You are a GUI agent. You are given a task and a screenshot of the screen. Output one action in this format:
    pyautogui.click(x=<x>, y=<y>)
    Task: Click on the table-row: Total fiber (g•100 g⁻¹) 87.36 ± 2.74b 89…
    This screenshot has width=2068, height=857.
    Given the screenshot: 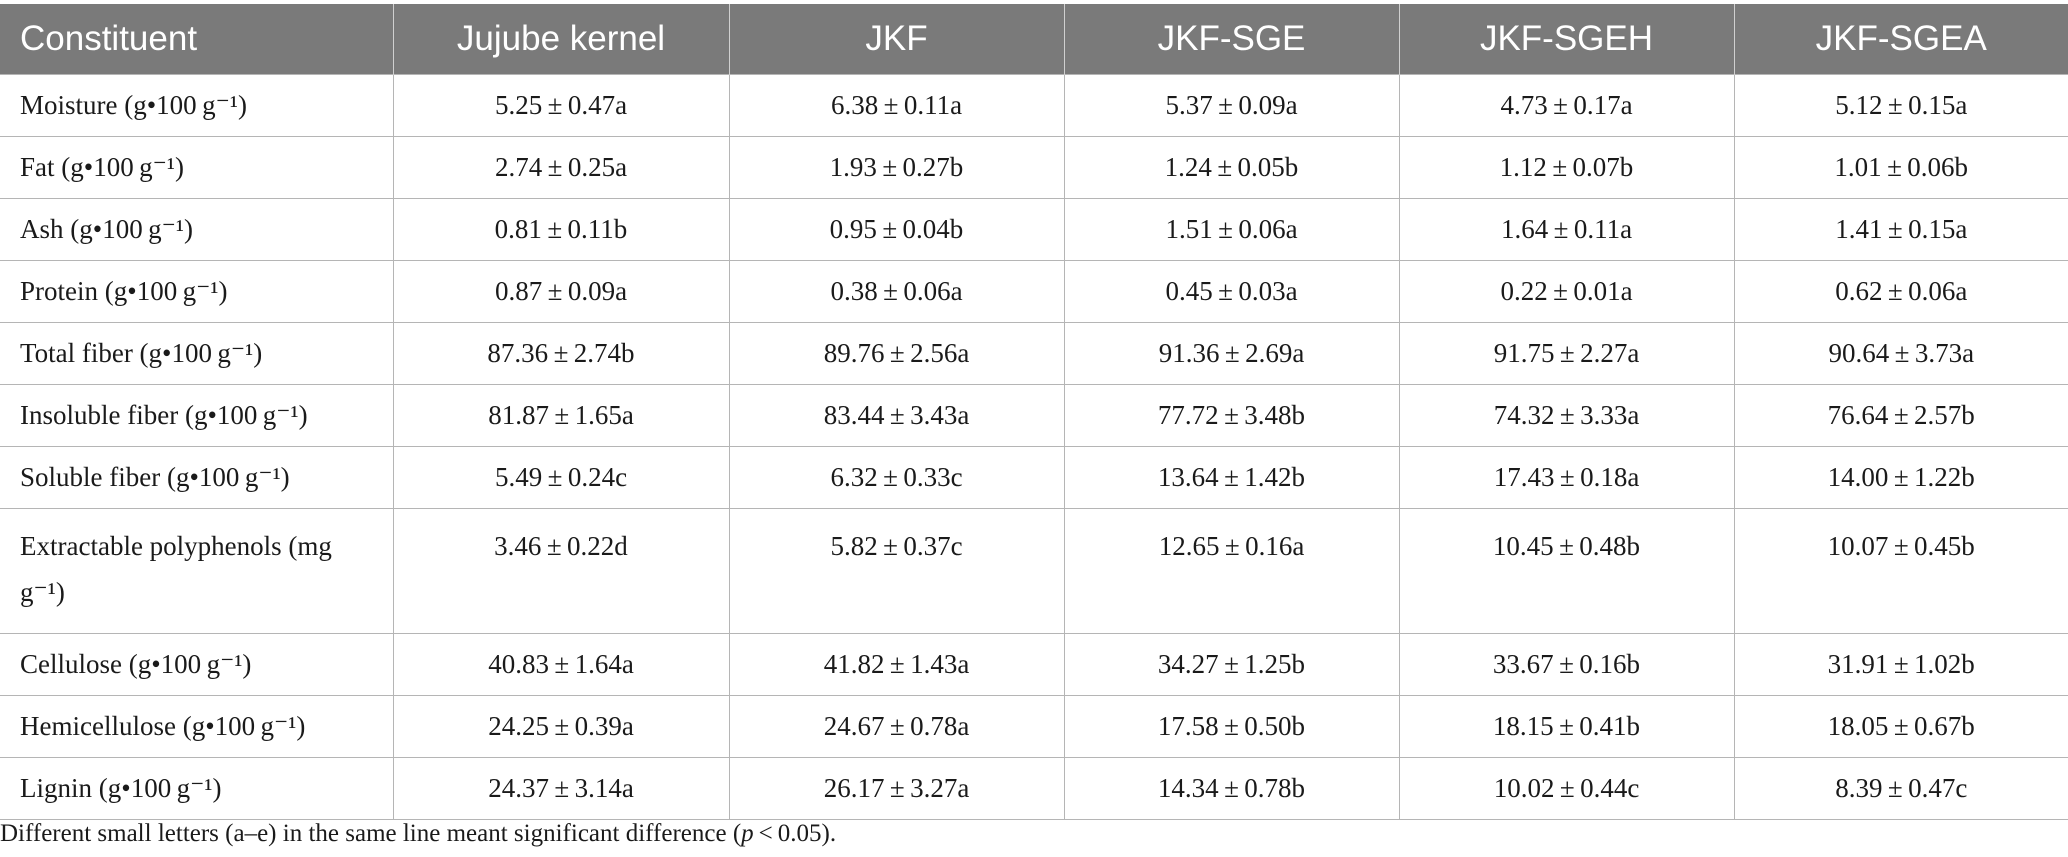 What is the action you would take?
    pyautogui.click(x=1034, y=353)
    